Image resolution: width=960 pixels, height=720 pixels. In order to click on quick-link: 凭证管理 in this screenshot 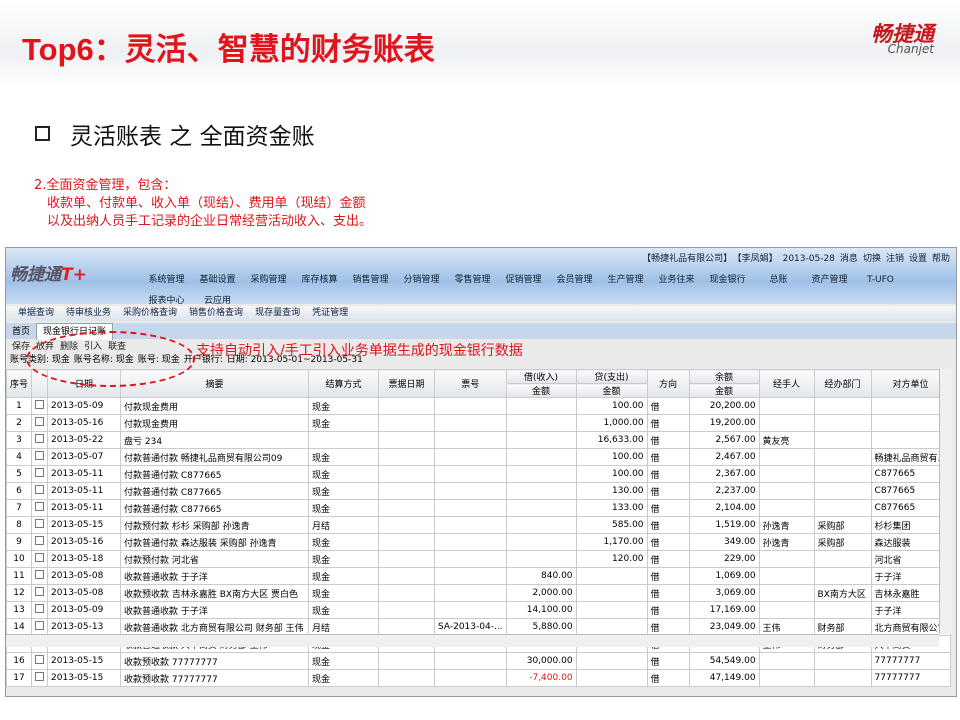, I will do `click(330, 313)`.